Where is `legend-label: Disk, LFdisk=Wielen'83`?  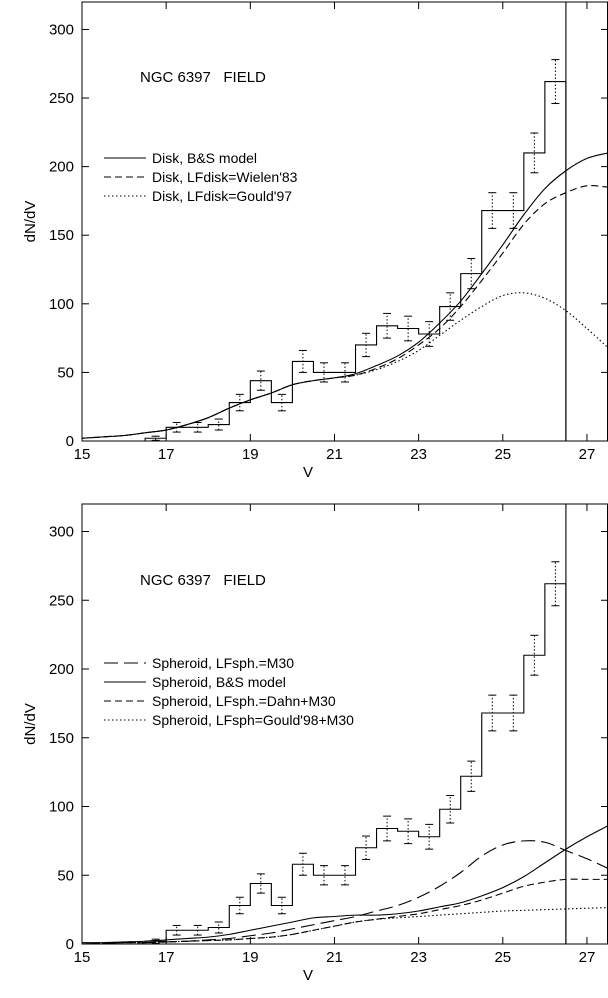
legend-label: Disk, LFdisk=Wielen'83 is located at coordinates (225, 177).